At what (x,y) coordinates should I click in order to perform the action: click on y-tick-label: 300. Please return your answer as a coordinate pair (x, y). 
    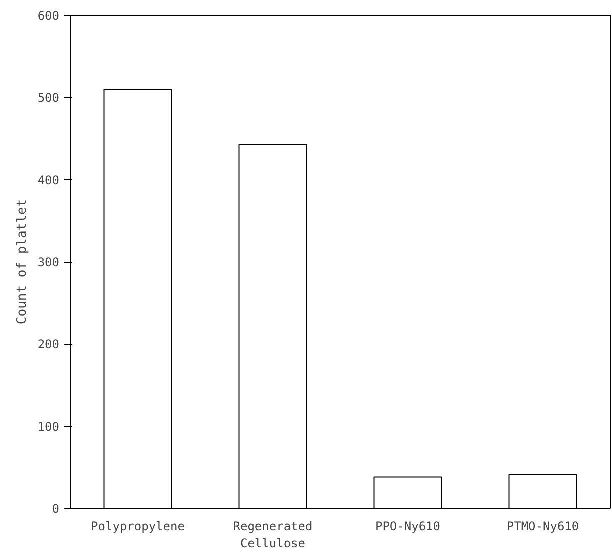
    Looking at the image, I should click on (49, 263).